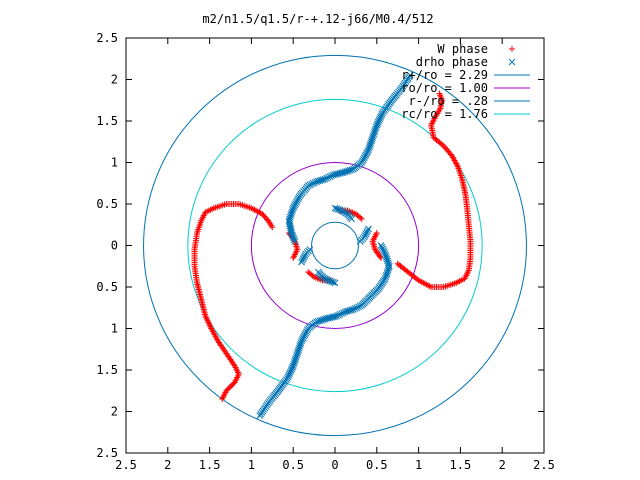  Describe the element at coordinates (452, 62) in the screenshot. I see `legend-label: drho phase` at that location.